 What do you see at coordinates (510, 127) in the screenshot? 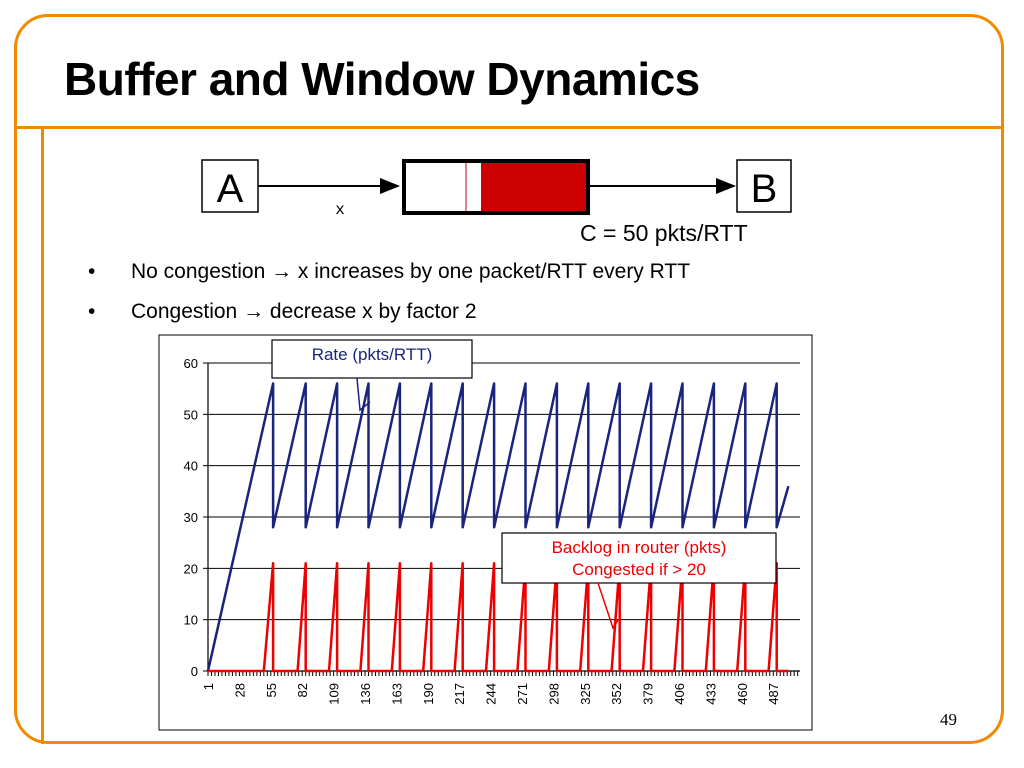
I see `title-divider` at bounding box center [510, 127].